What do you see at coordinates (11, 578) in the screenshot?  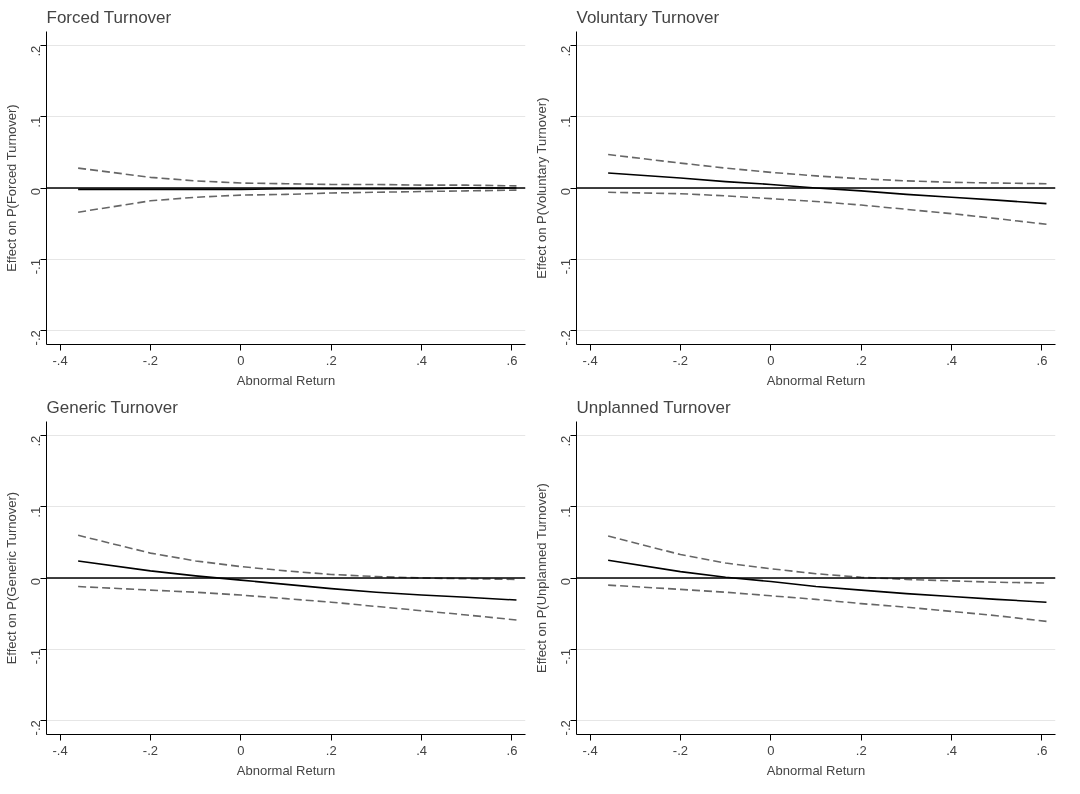 I see `y-axis-title: Effect on P(Generic Turnover)` at bounding box center [11, 578].